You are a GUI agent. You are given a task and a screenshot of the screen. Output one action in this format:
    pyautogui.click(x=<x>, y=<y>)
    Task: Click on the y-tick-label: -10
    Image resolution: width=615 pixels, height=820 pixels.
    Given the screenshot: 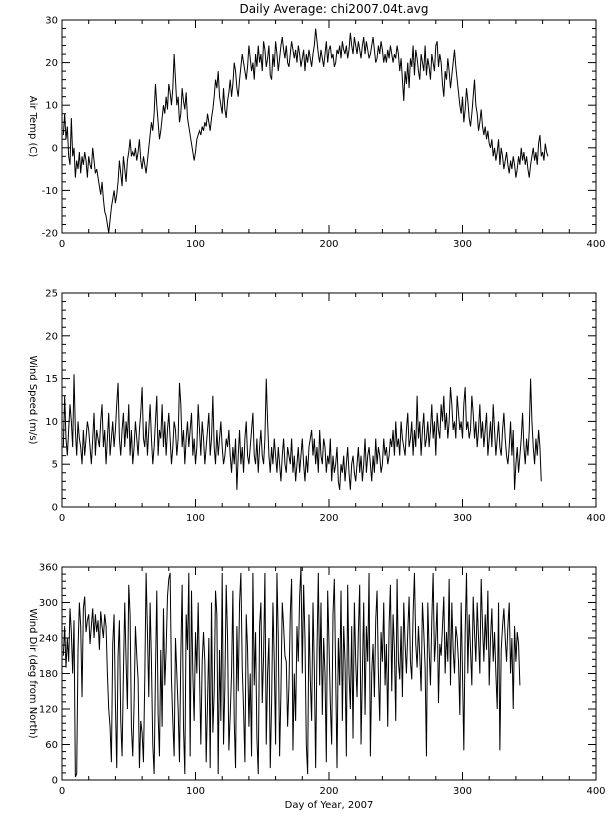 What is the action you would take?
    pyautogui.click(x=50, y=191)
    